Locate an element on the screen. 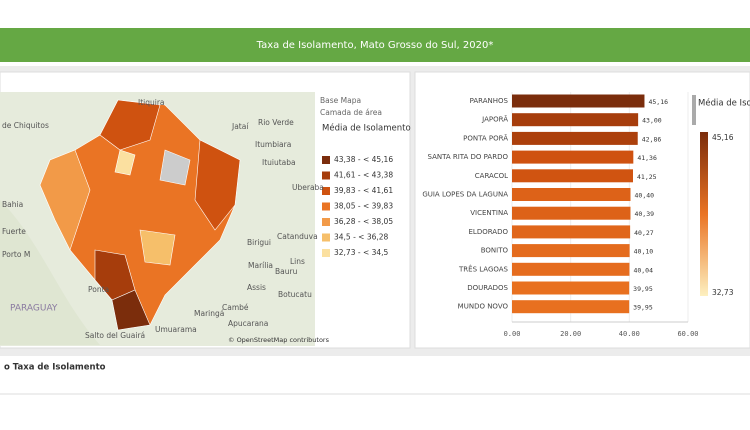 The image size is (750, 430). value-label: 40,10 is located at coordinates (644, 252).